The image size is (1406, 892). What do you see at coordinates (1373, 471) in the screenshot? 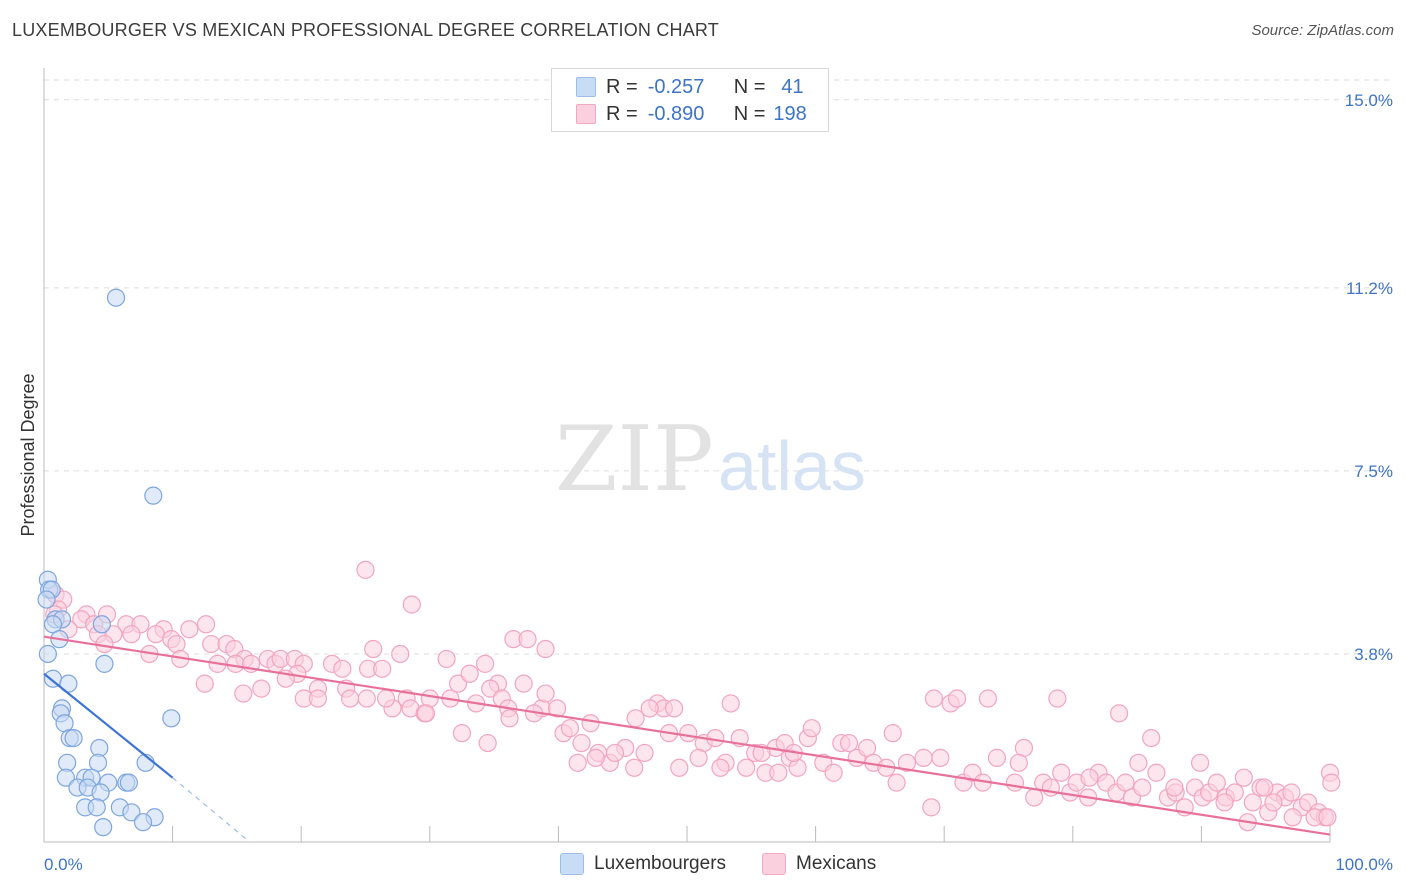
I see `y-tick-label: 7.5%` at bounding box center [1373, 471].